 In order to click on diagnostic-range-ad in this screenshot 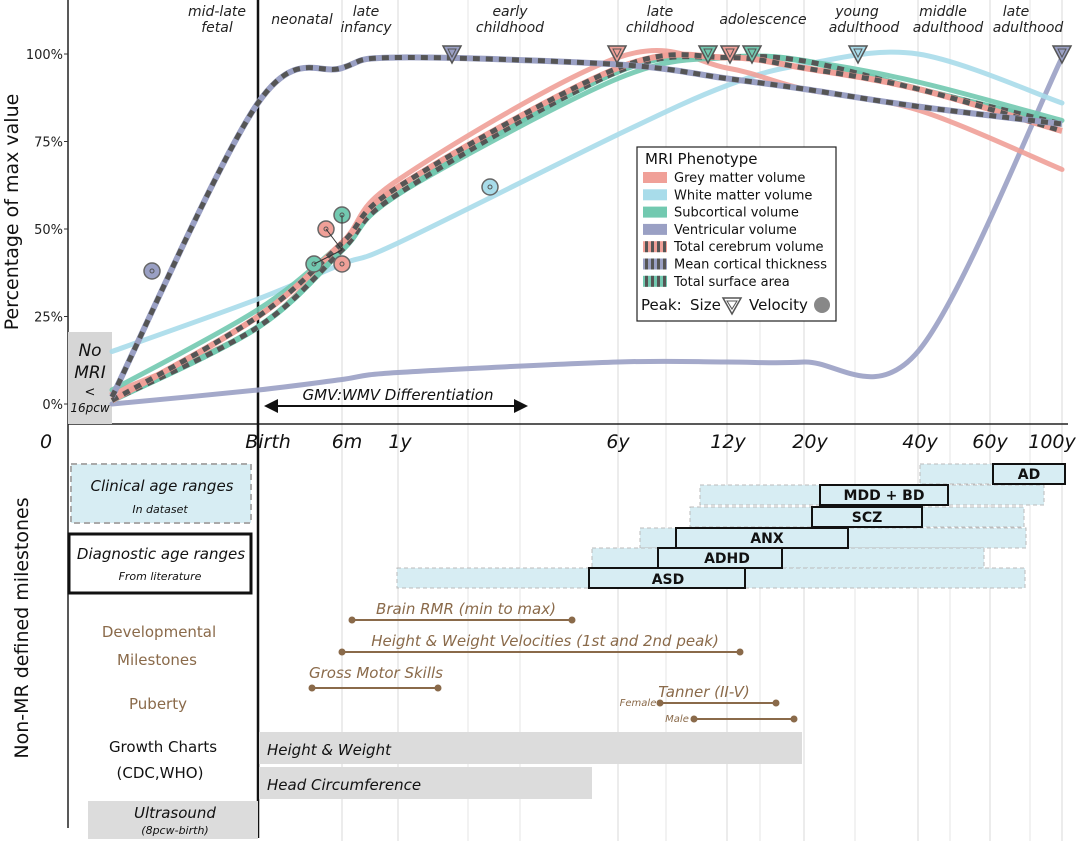, I will do `click(1029, 474)`.